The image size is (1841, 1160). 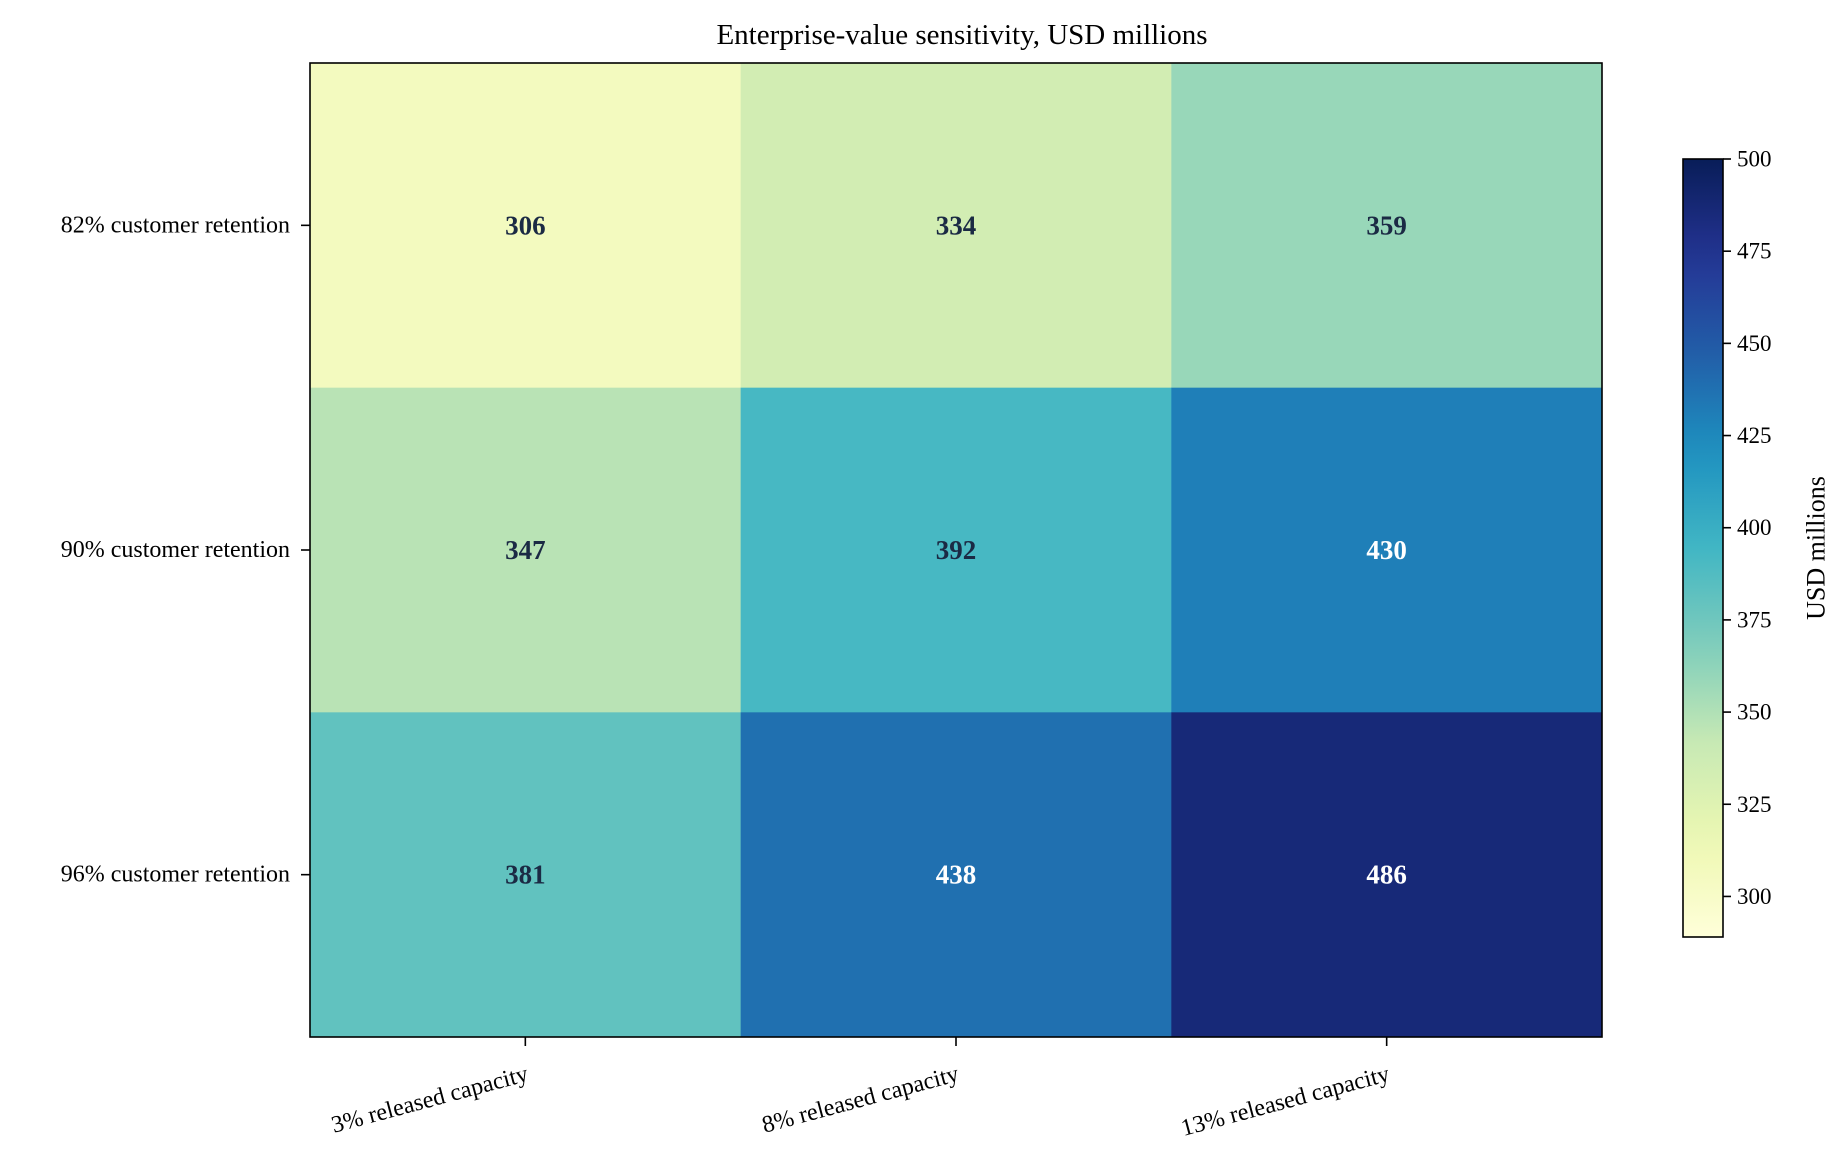 I want to click on cell-value-label: 438, so click(x=956, y=875).